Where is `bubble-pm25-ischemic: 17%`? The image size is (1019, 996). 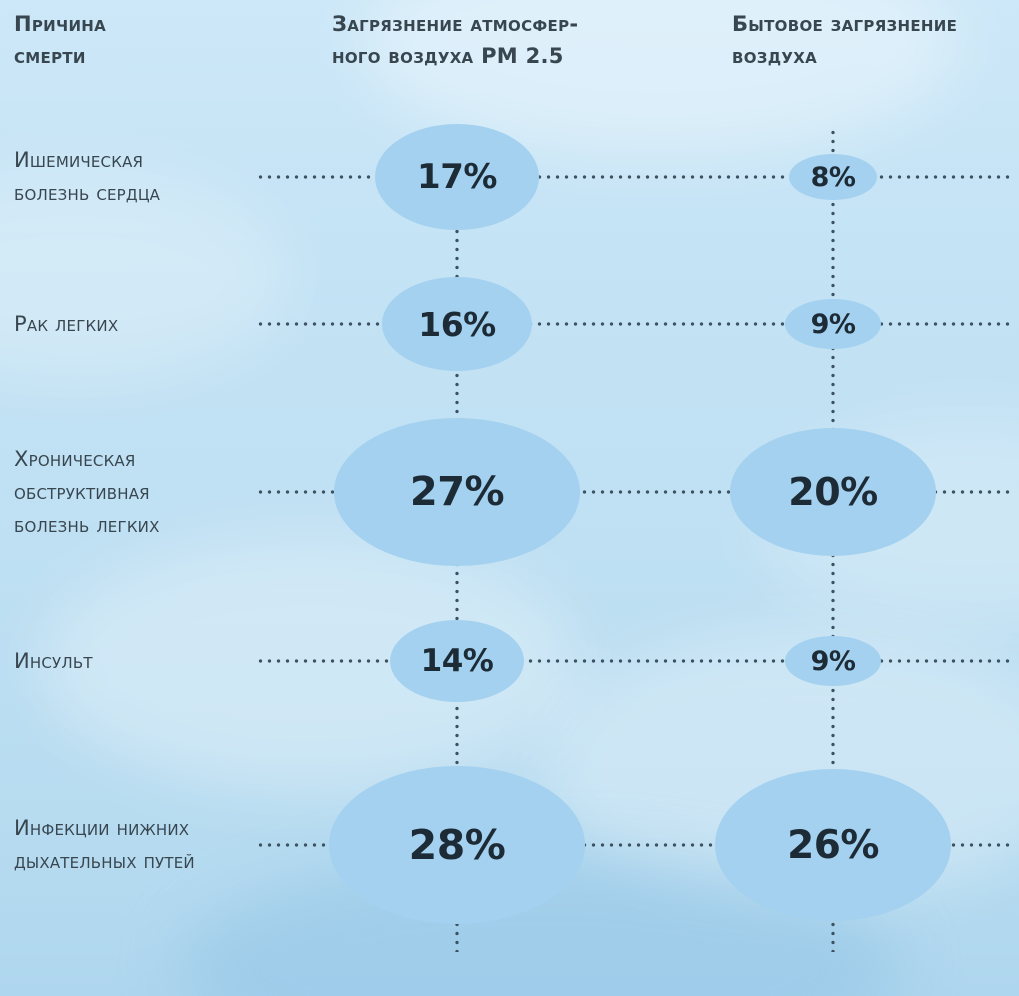
bubble-pm25-ischemic: 17% is located at coordinates (457, 177).